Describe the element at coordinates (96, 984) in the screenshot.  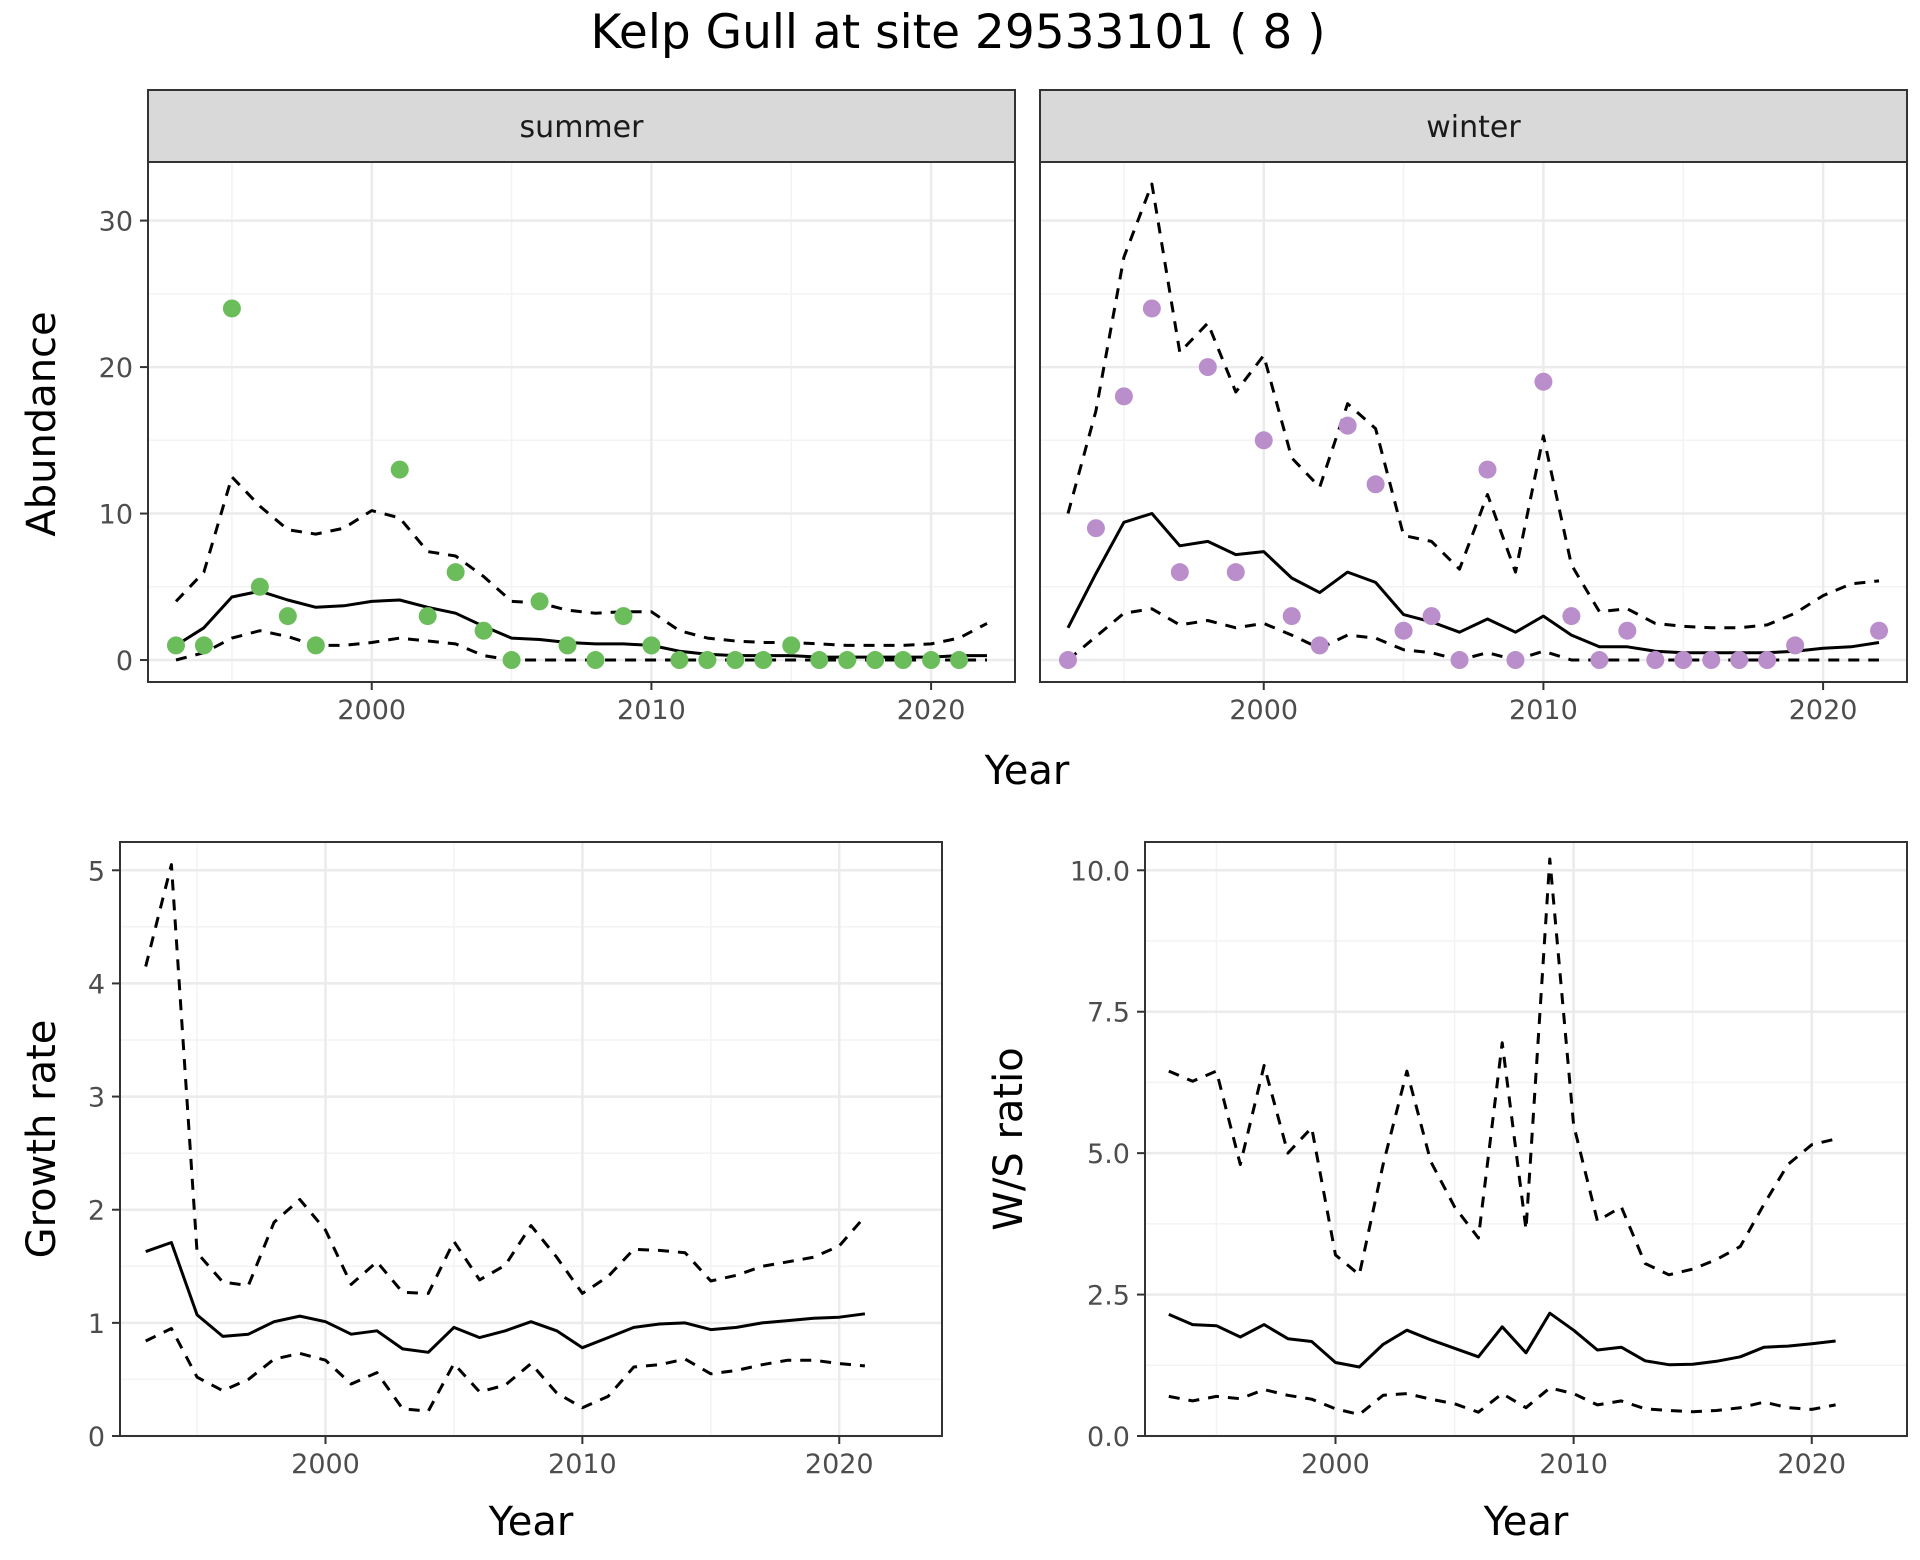
I see `y-tick-label: 4` at that location.